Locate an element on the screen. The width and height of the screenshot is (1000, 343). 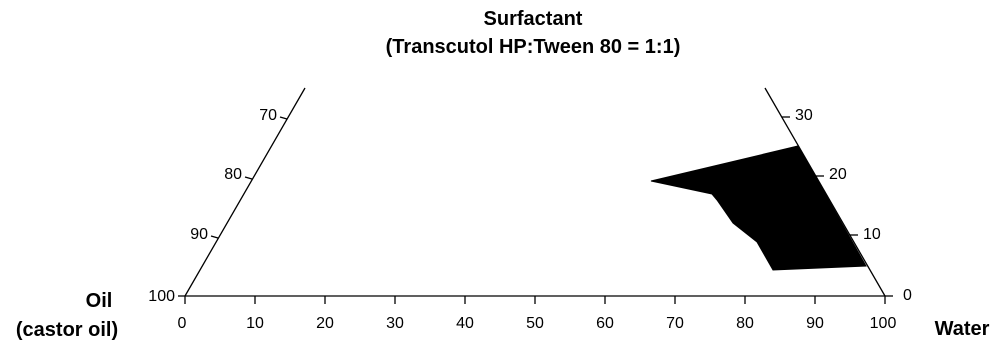
right-tick-label: 0 is located at coordinates (907, 295).